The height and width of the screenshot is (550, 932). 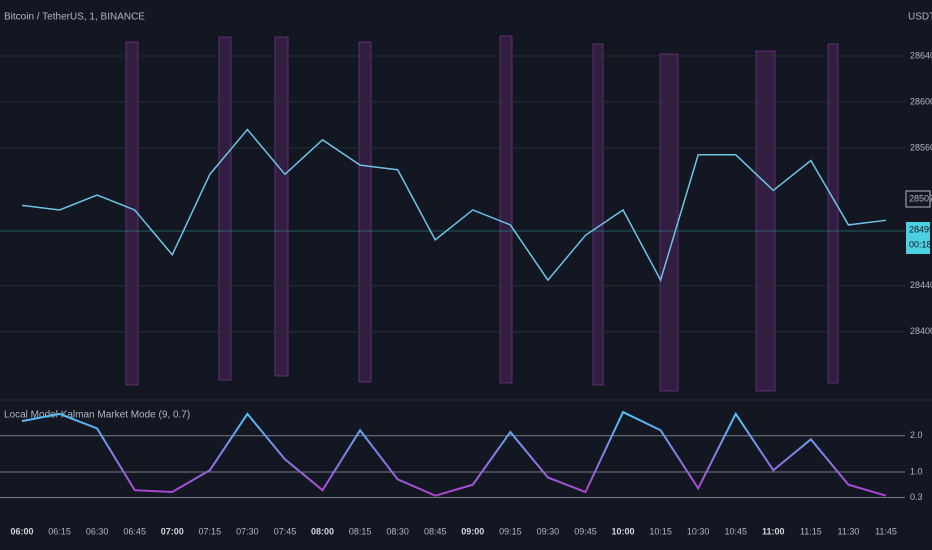 What do you see at coordinates (921, 331) in the screenshot?
I see `y-tick-label: 28400.0` at bounding box center [921, 331].